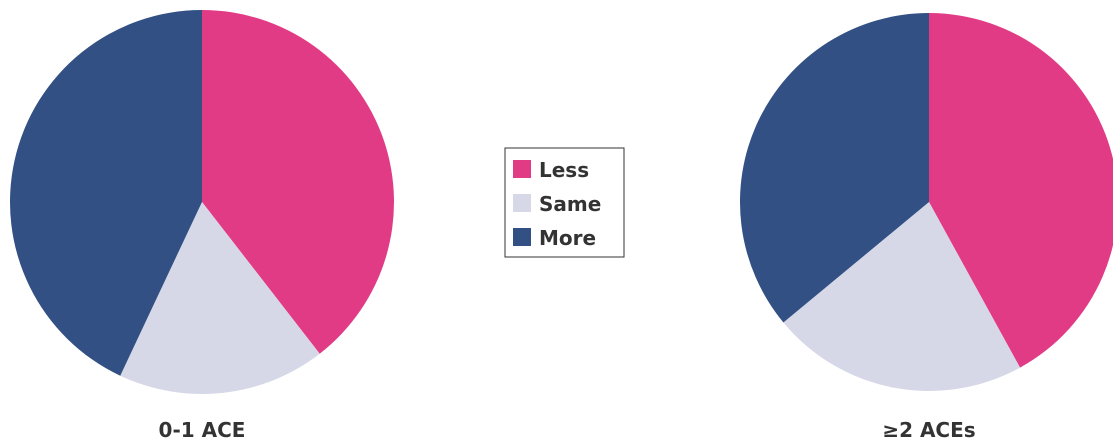  I want to click on legend-item-less: Less, so click(551, 170).